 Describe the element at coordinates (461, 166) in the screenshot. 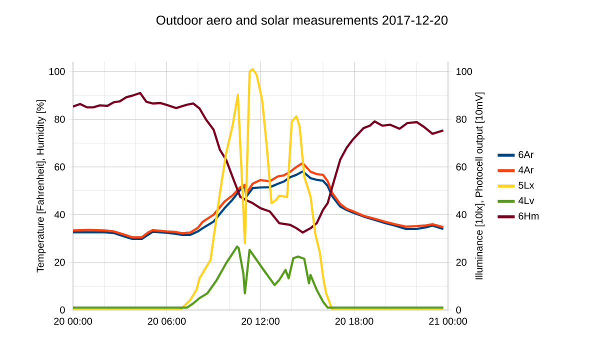

I see `y2-tick-label: 60` at that location.